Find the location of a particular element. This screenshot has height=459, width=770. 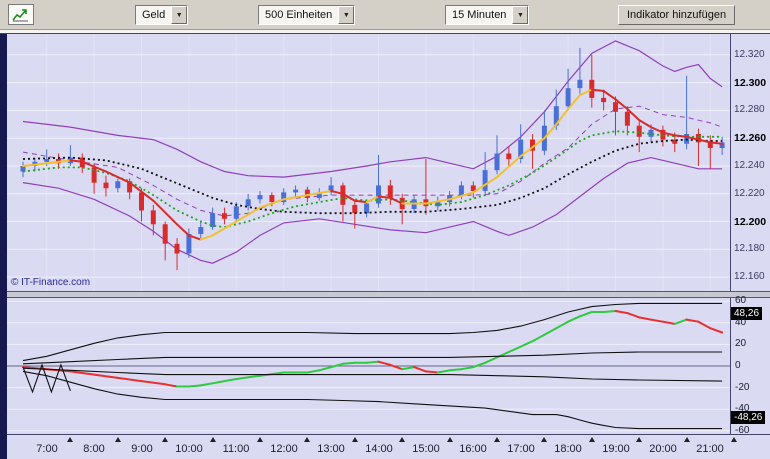

time-axis-label: 15:00 is located at coordinates (426, 449).